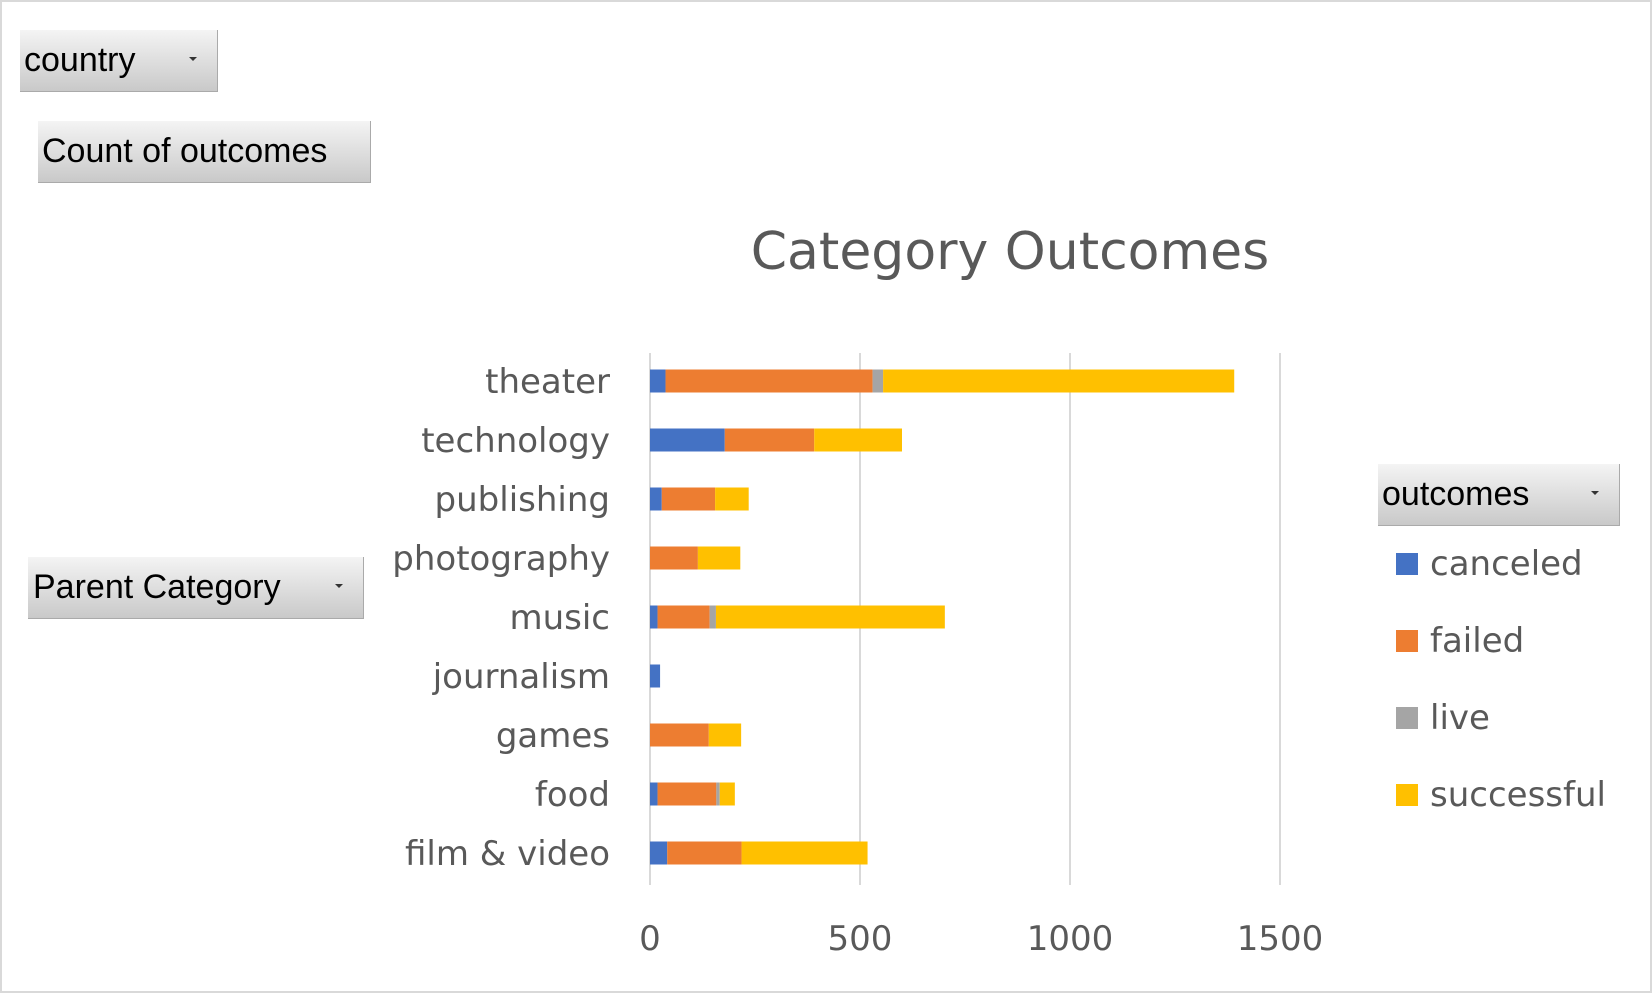 The width and height of the screenshot is (1652, 993). Describe the element at coordinates (522, 500) in the screenshot. I see `y-category-label: publishing` at that location.